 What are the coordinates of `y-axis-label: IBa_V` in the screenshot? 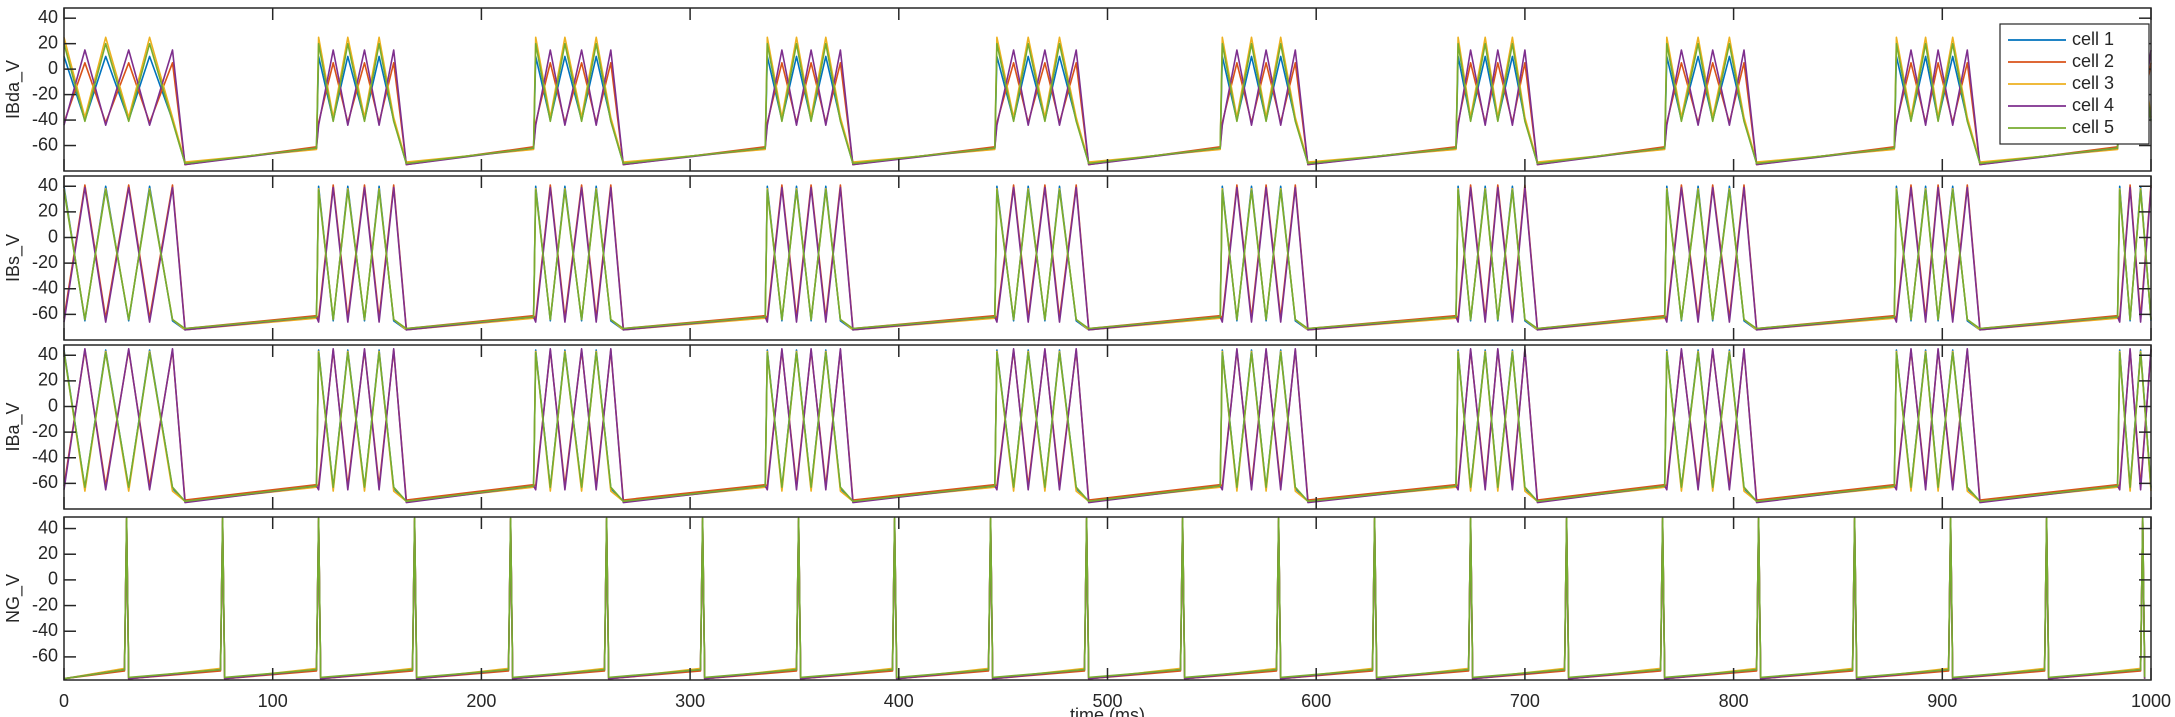 It's located at (13, 426).